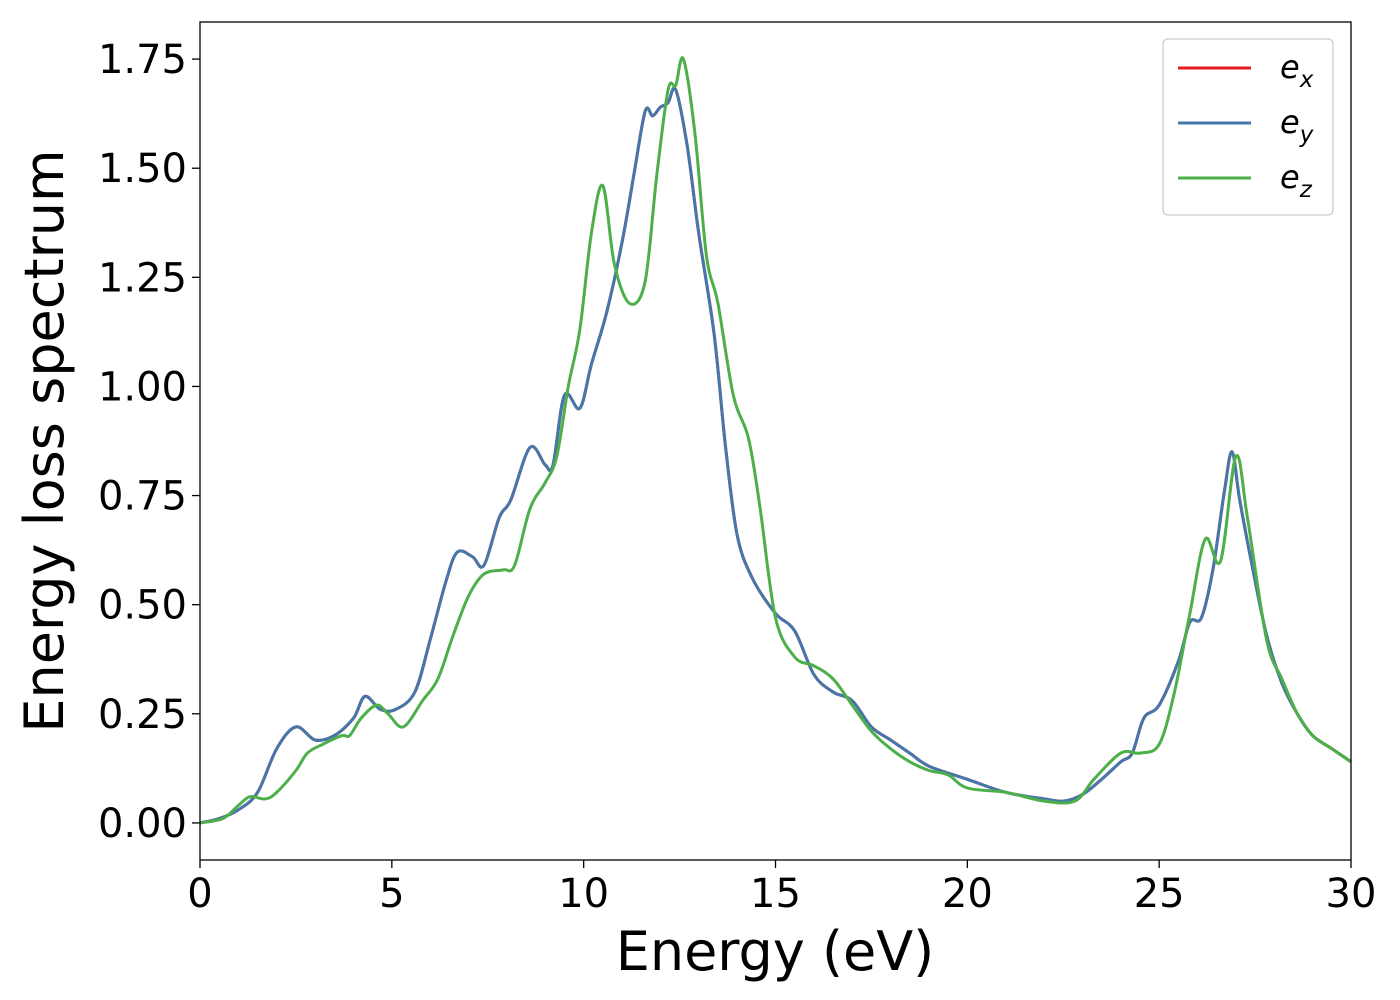 This screenshot has height=1000, width=1400. Describe the element at coordinates (391, 894) in the screenshot. I see `x-tick-label: 5` at that location.